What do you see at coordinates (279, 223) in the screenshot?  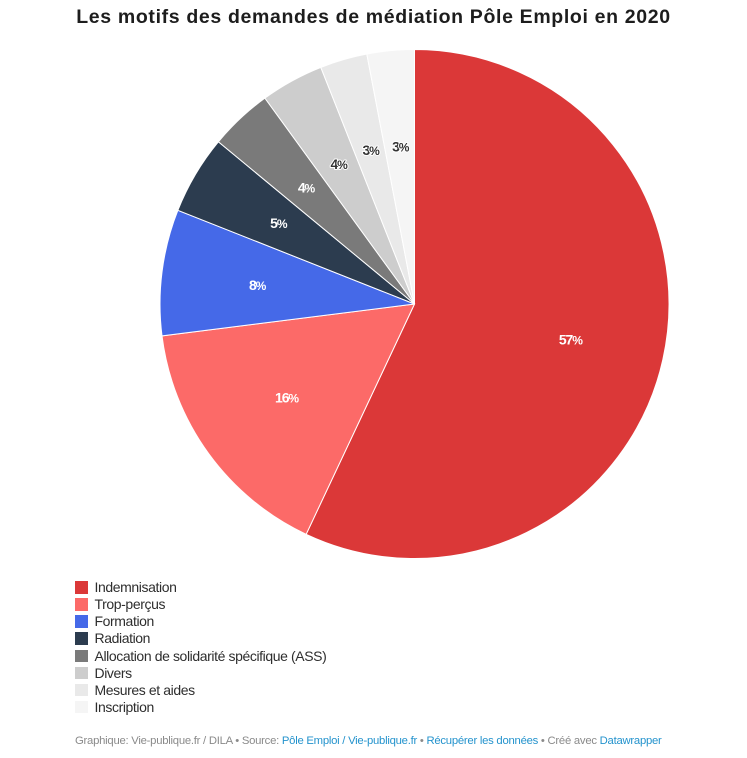 I see `svg-text: 5%` at bounding box center [279, 223].